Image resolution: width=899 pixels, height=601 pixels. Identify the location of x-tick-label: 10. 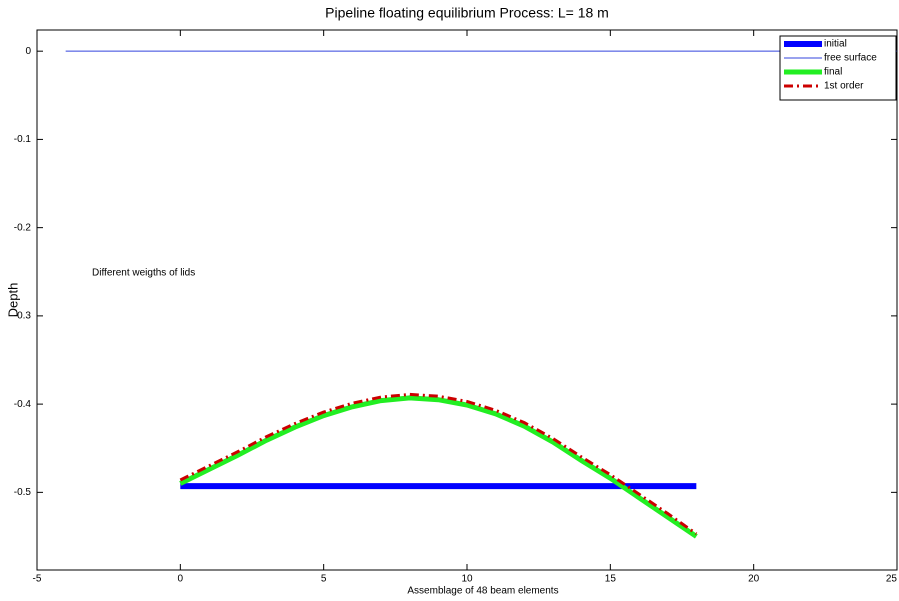
(467, 579).